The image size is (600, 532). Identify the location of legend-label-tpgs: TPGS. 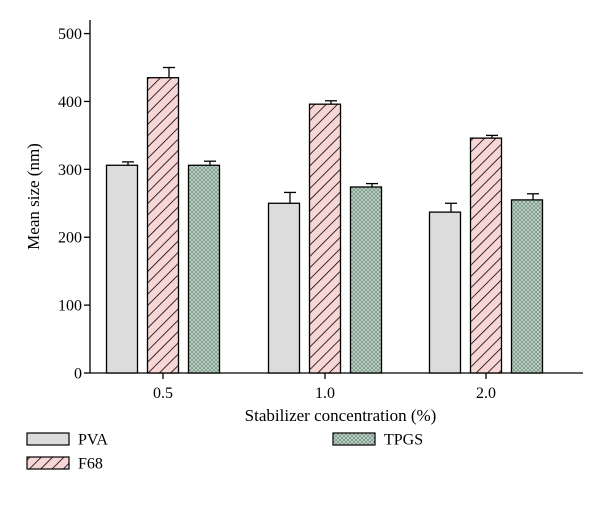
(403, 440).